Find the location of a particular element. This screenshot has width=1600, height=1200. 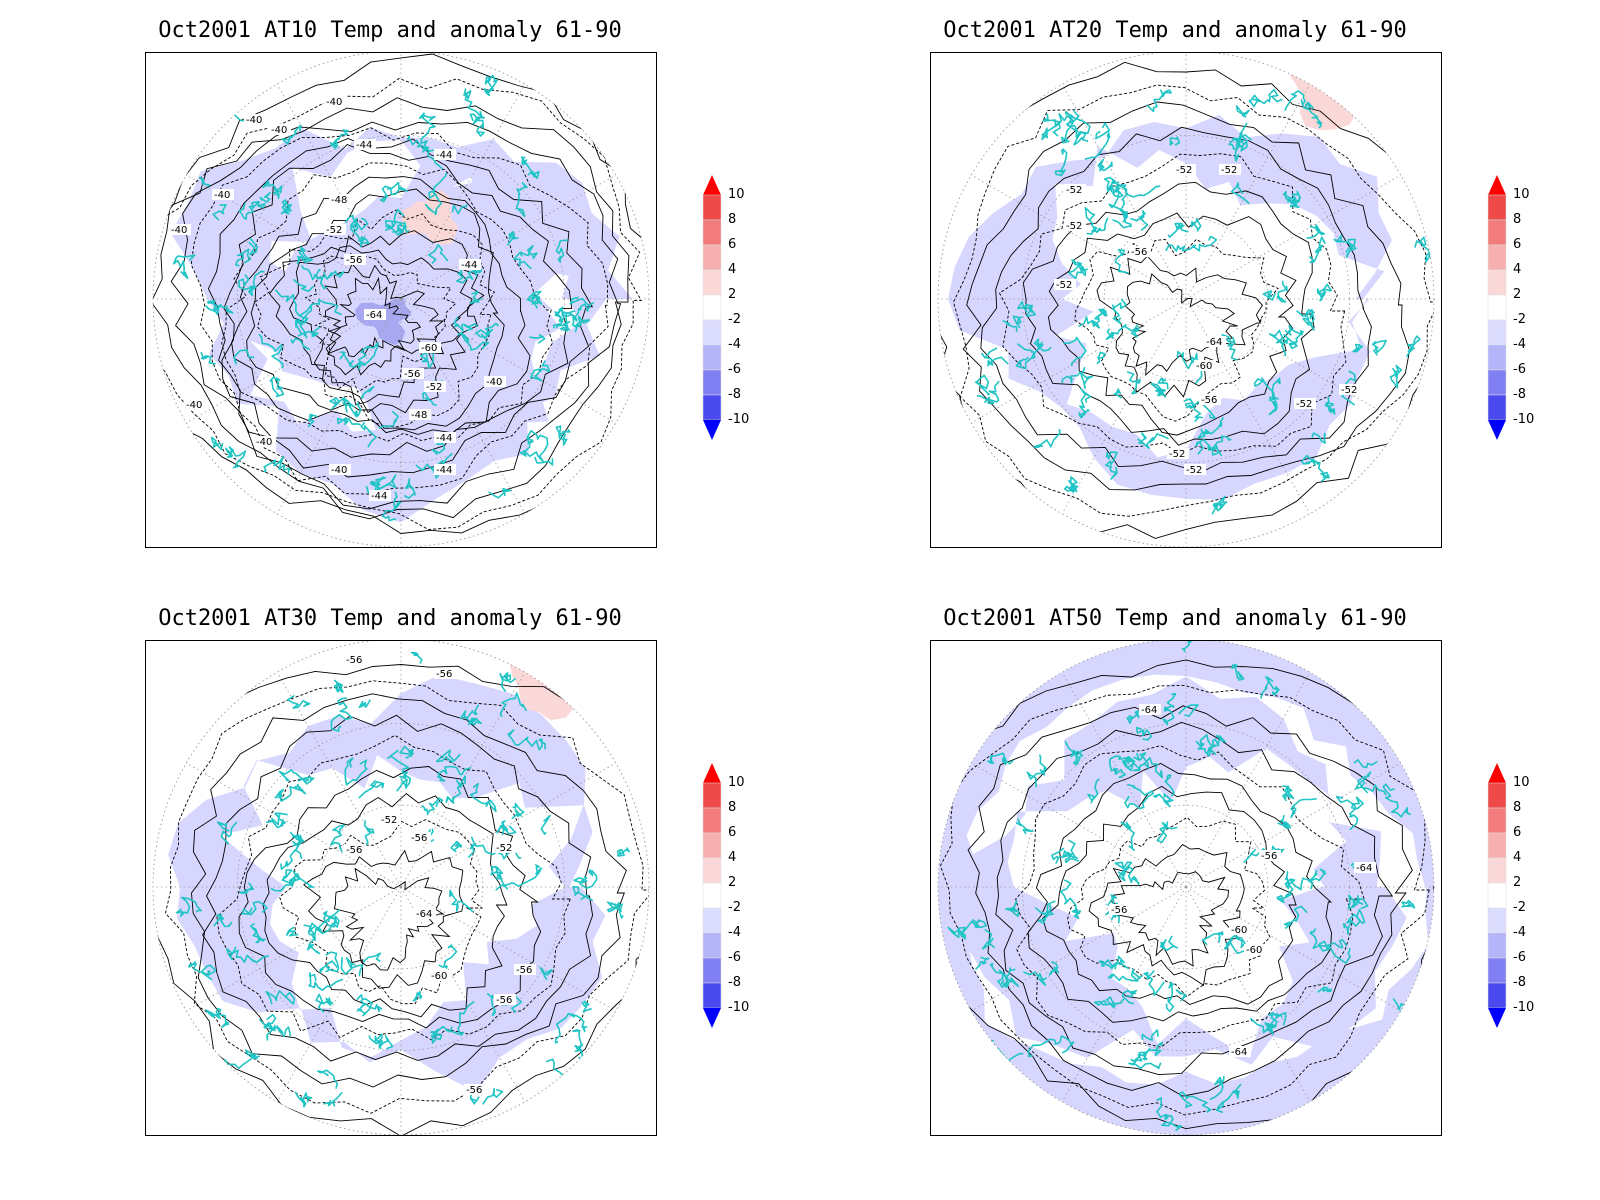

warm-anomaly-region is located at coordinates (1340, 92).